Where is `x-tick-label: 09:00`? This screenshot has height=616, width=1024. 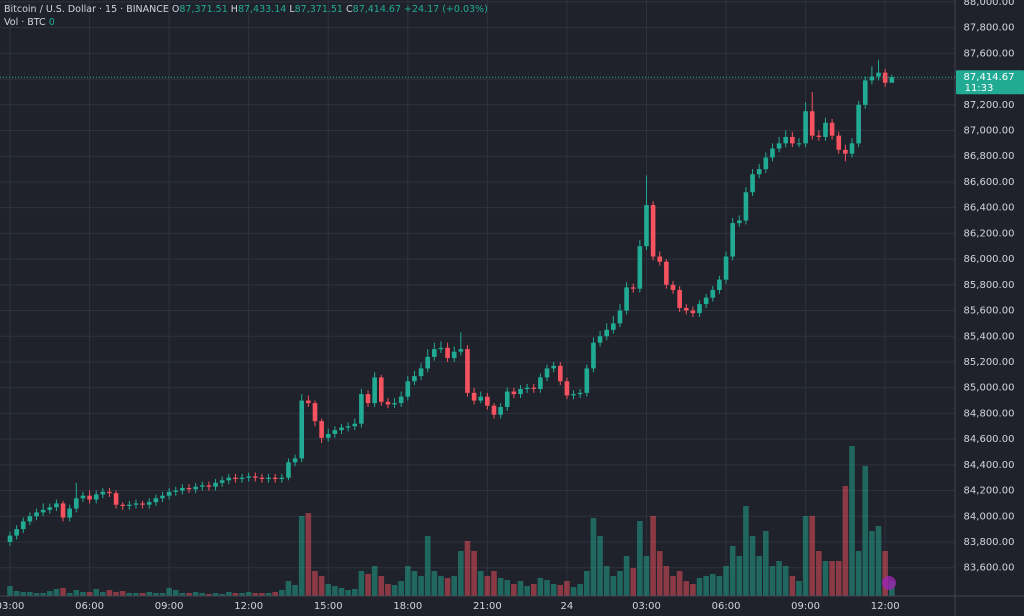
x-tick-label: 09:00 is located at coordinates (169, 606).